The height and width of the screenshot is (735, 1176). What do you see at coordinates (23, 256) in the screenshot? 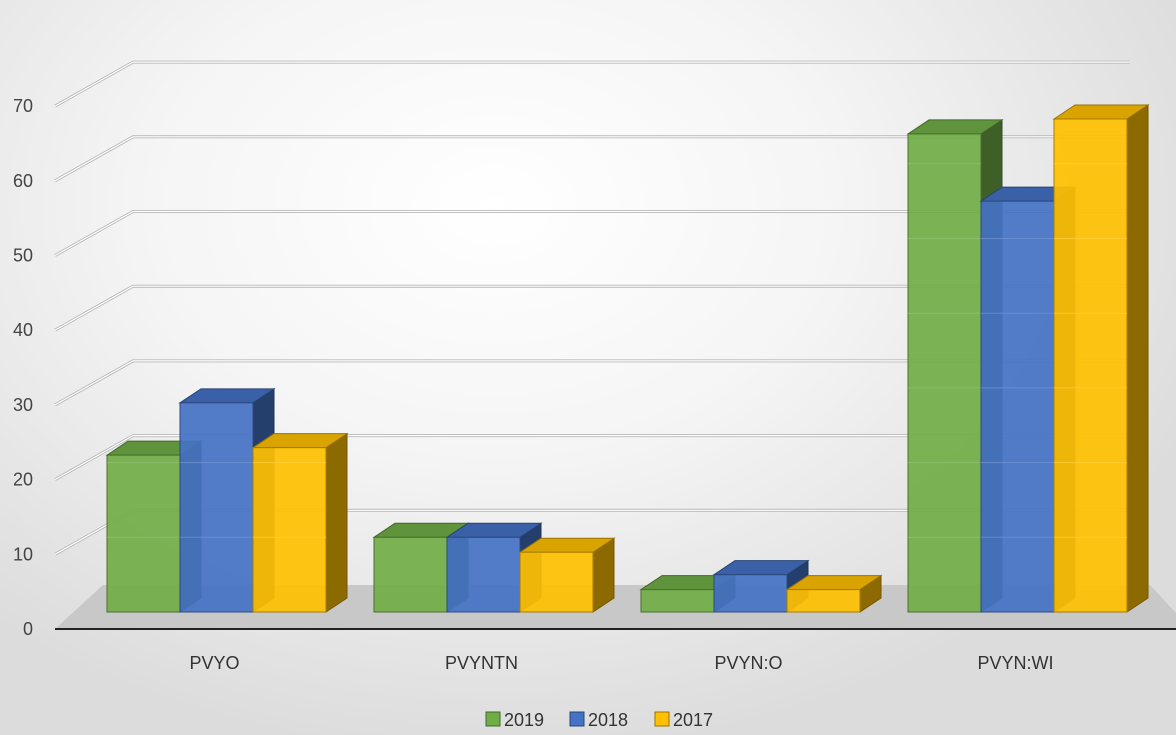
I see `y-tick-label: 50` at bounding box center [23, 256].